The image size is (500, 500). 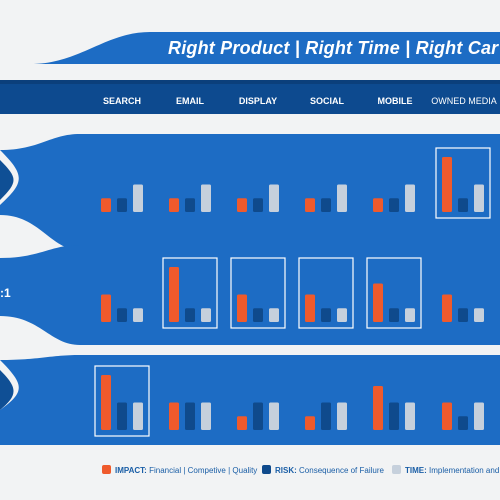 What do you see at coordinates (326, 101) in the screenshot?
I see `channel-social: SOCIAL` at bounding box center [326, 101].